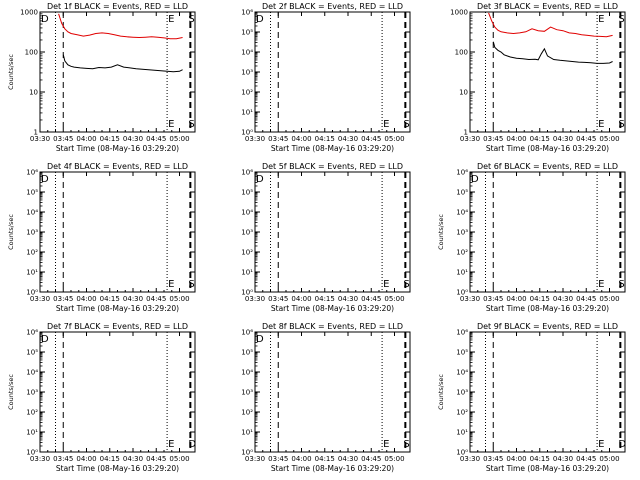 The width and height of the screenshot is (640, 480). I want to click on panel-title: Det 3f BLACK = Events, RED = LLD, so click(547, 6).